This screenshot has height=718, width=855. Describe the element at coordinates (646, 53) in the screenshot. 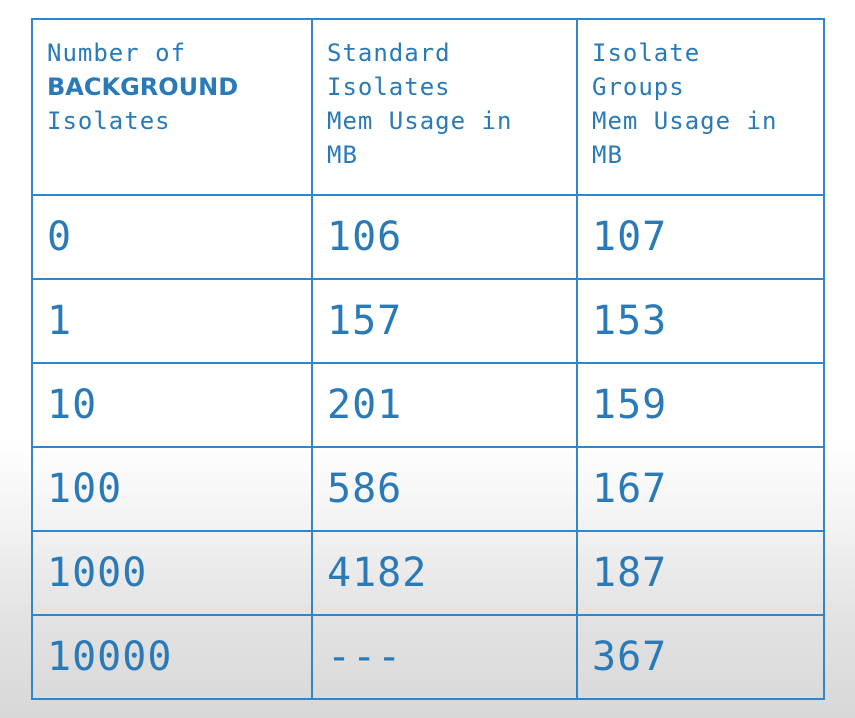

I see `header-line: Isolate` at that location.